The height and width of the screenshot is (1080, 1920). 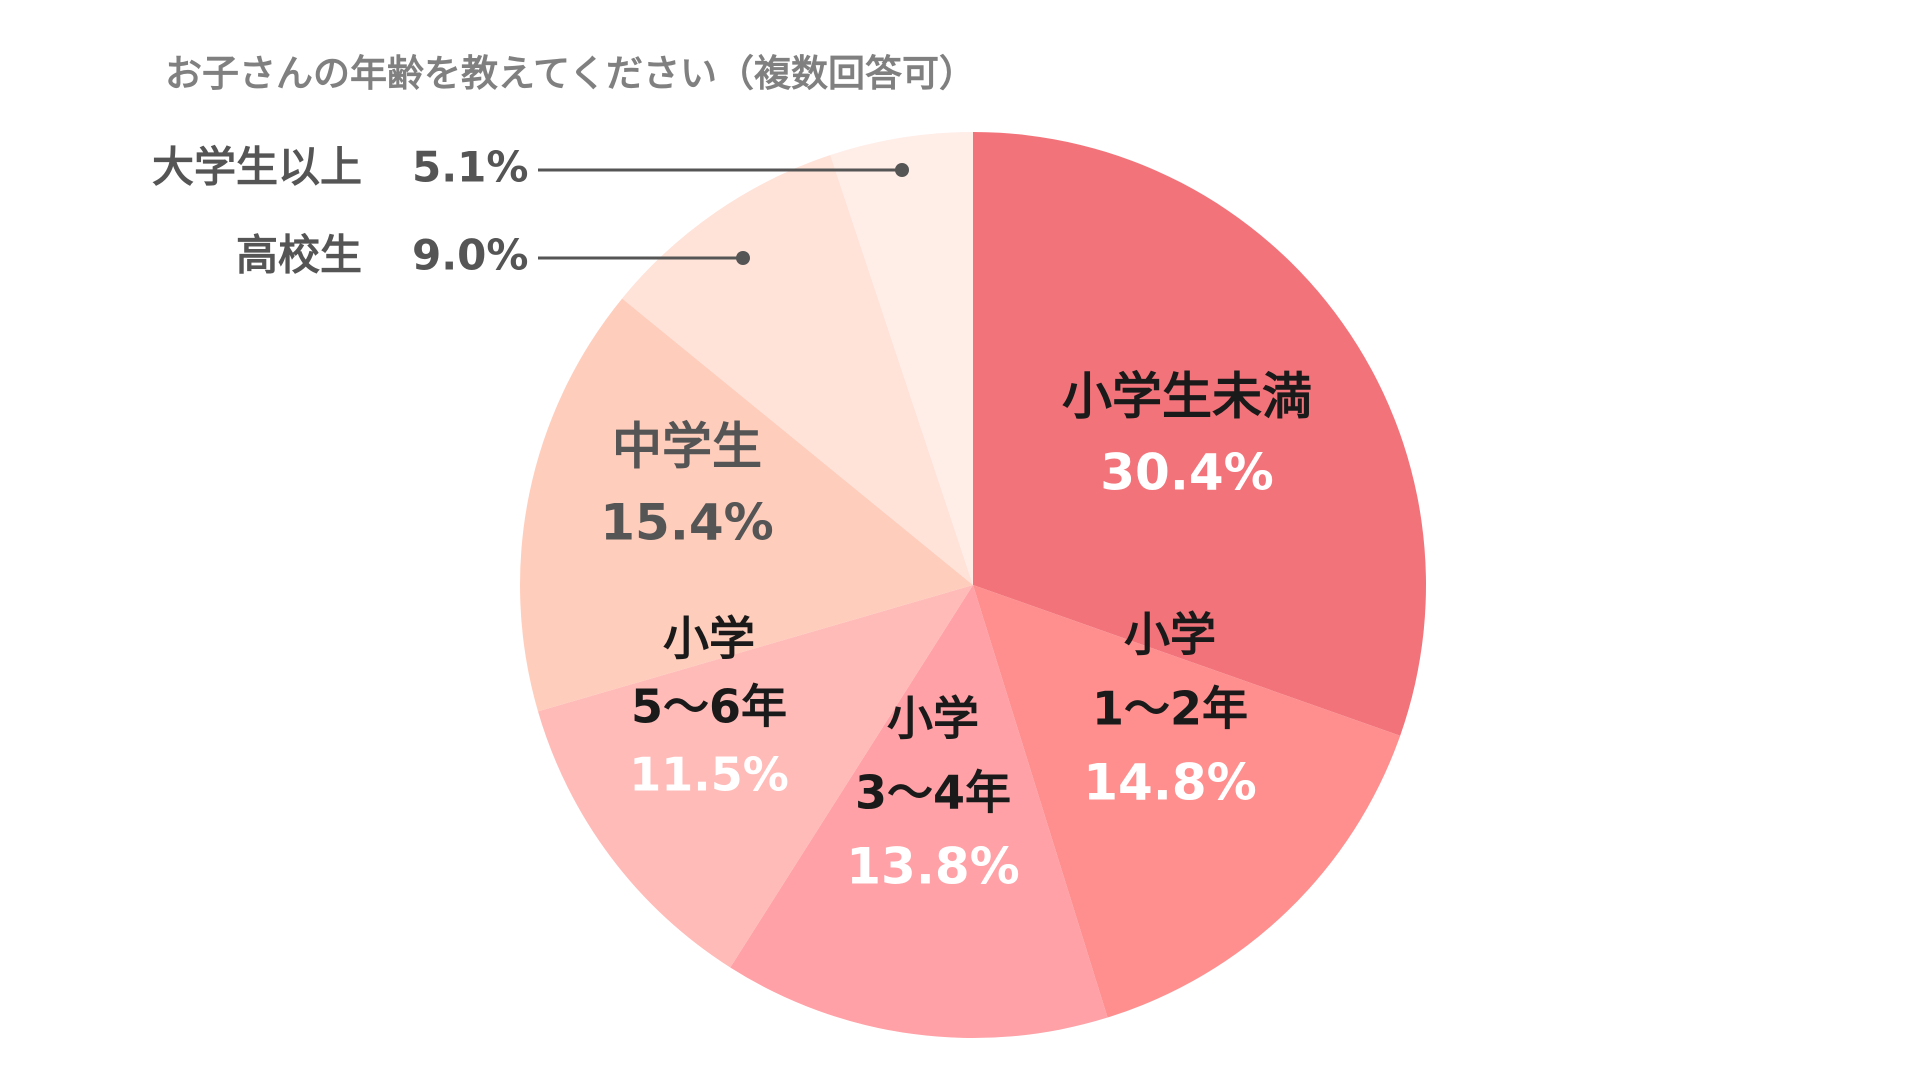 What do you see at coordinates (933, 793) in the screenshot?
I see `slice-name-elementary-3-4-line-2: 3〜4年` at bounding box center [933, 793].